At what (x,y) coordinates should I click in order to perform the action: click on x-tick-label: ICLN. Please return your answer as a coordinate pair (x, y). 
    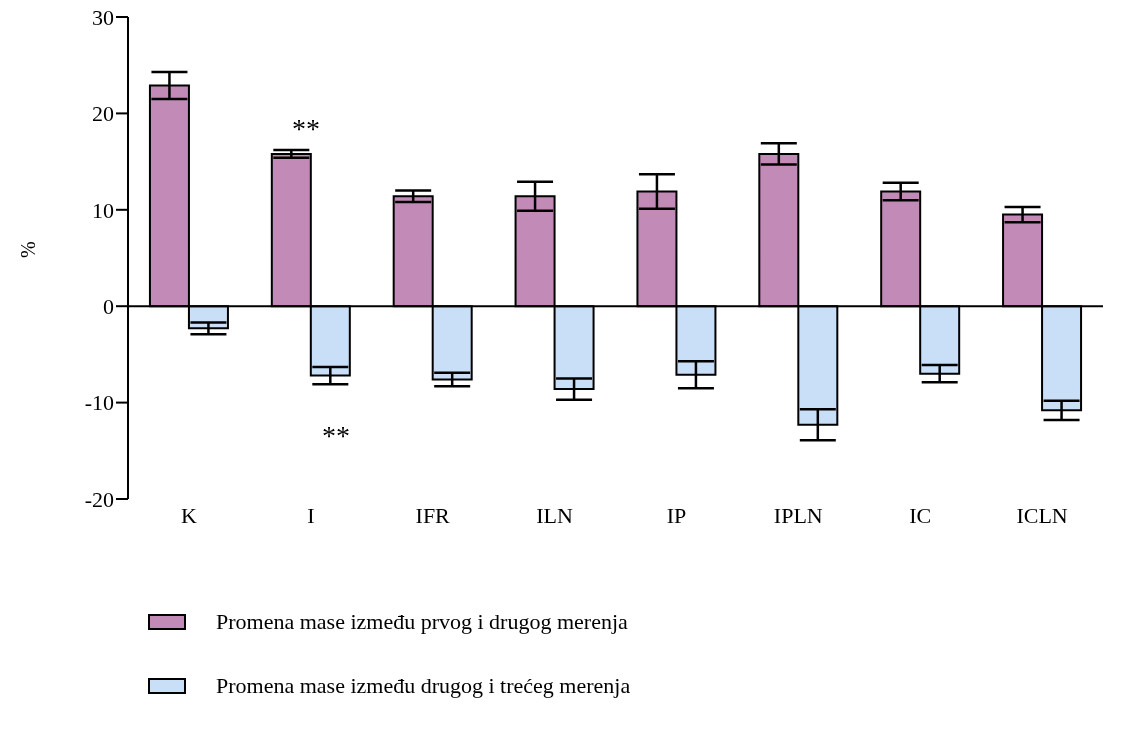
    Looking at the image, I should click on (1042, 515).